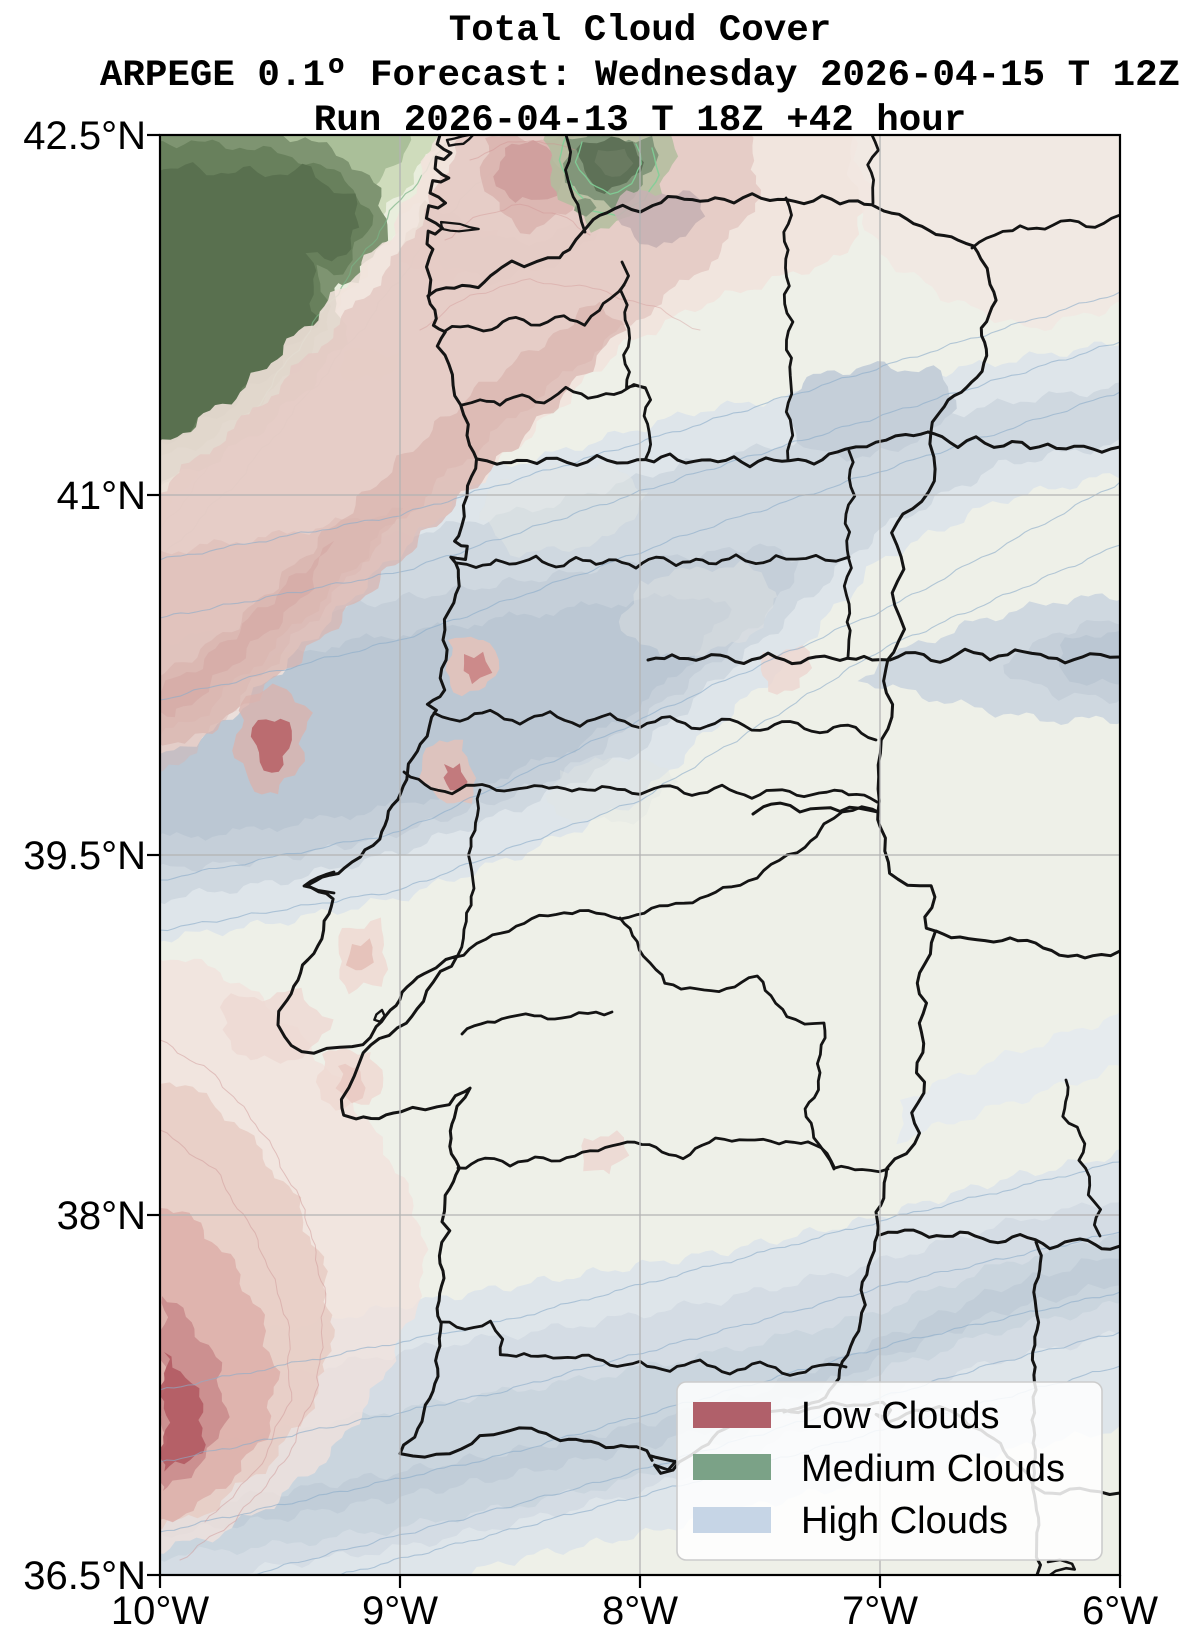  I want to click on svg-text: Run 2026-04-13 T 18Z +42 hour, so click(640, 121).